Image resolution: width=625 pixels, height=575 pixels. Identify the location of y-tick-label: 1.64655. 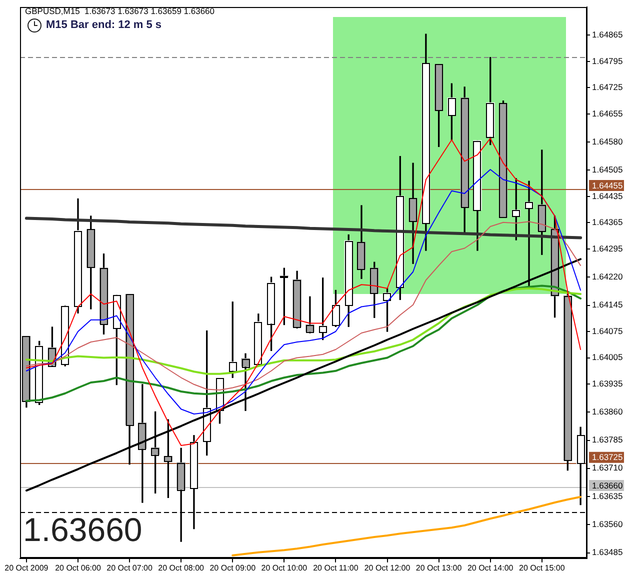
(607, 113).